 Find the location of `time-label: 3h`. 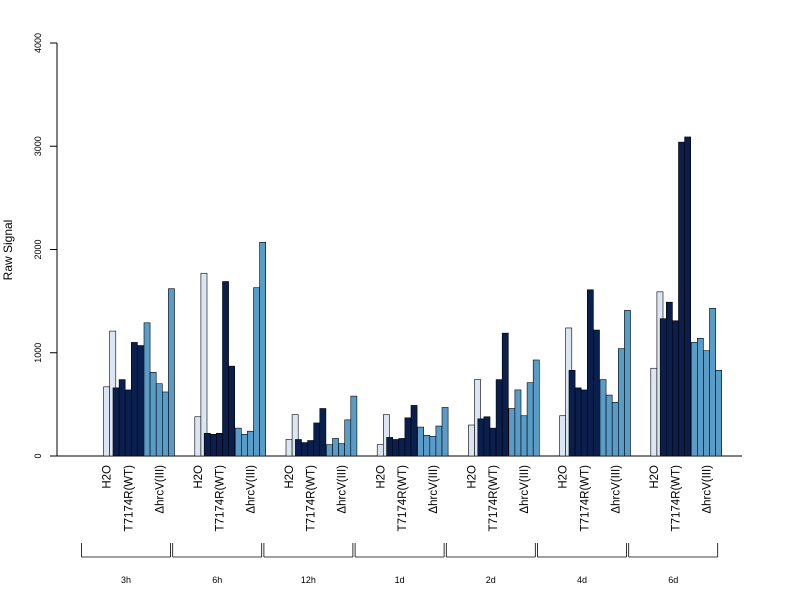

time-label: 3h is located at coordinates (126, 580).